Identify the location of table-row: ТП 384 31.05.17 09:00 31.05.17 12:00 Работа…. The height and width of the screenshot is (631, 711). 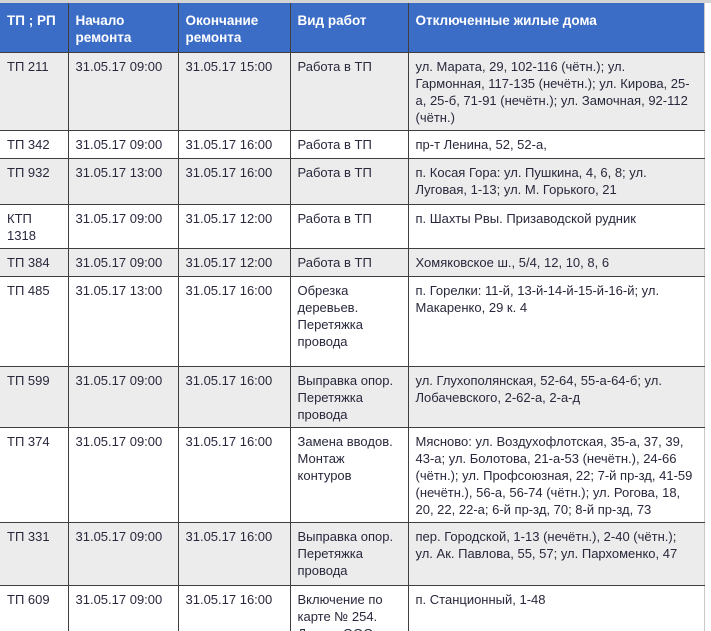
(352, 262).